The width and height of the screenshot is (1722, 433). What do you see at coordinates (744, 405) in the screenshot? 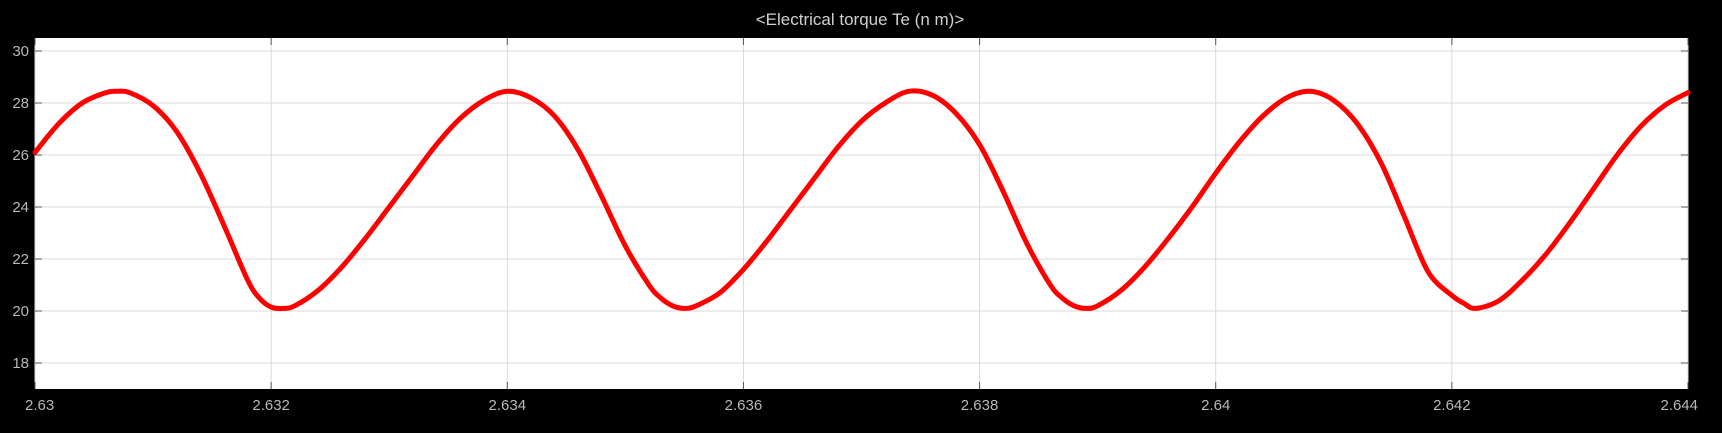
I see `x-tick-label: 2.636` at bounding box center [744, 405].